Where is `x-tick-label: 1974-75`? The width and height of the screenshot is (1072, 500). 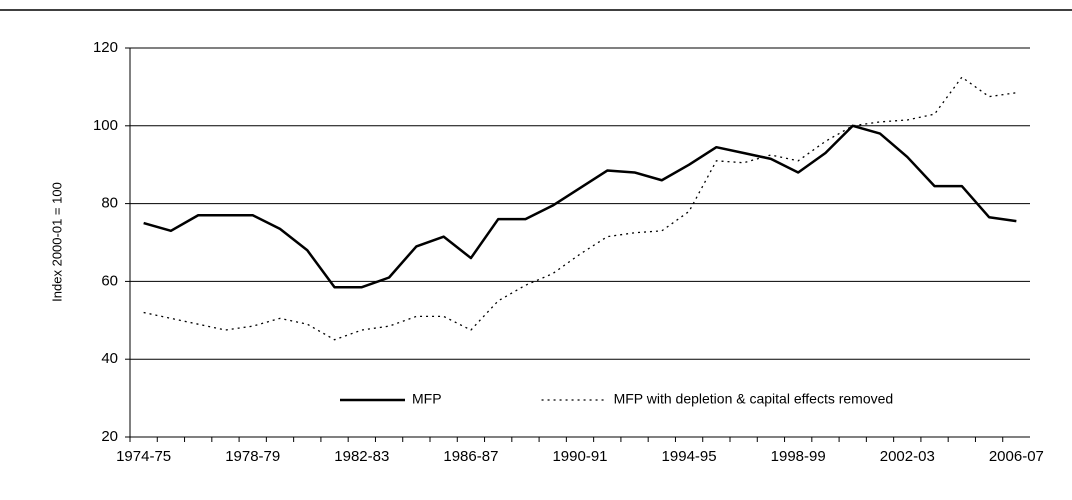
x-tick-label: 1974-75 is located at coordinates (143, 456).